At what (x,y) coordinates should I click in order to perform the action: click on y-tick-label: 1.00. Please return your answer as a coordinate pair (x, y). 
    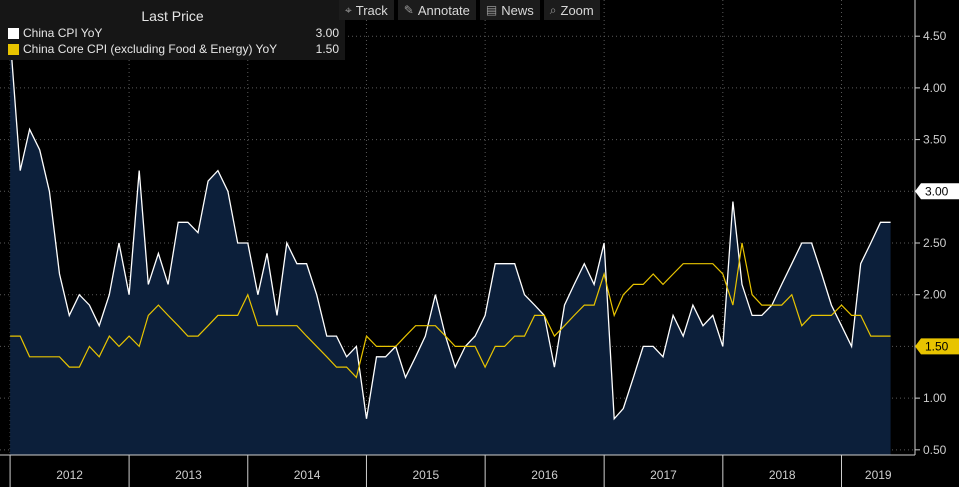
    Looking at the image, I should click on (935, 398).